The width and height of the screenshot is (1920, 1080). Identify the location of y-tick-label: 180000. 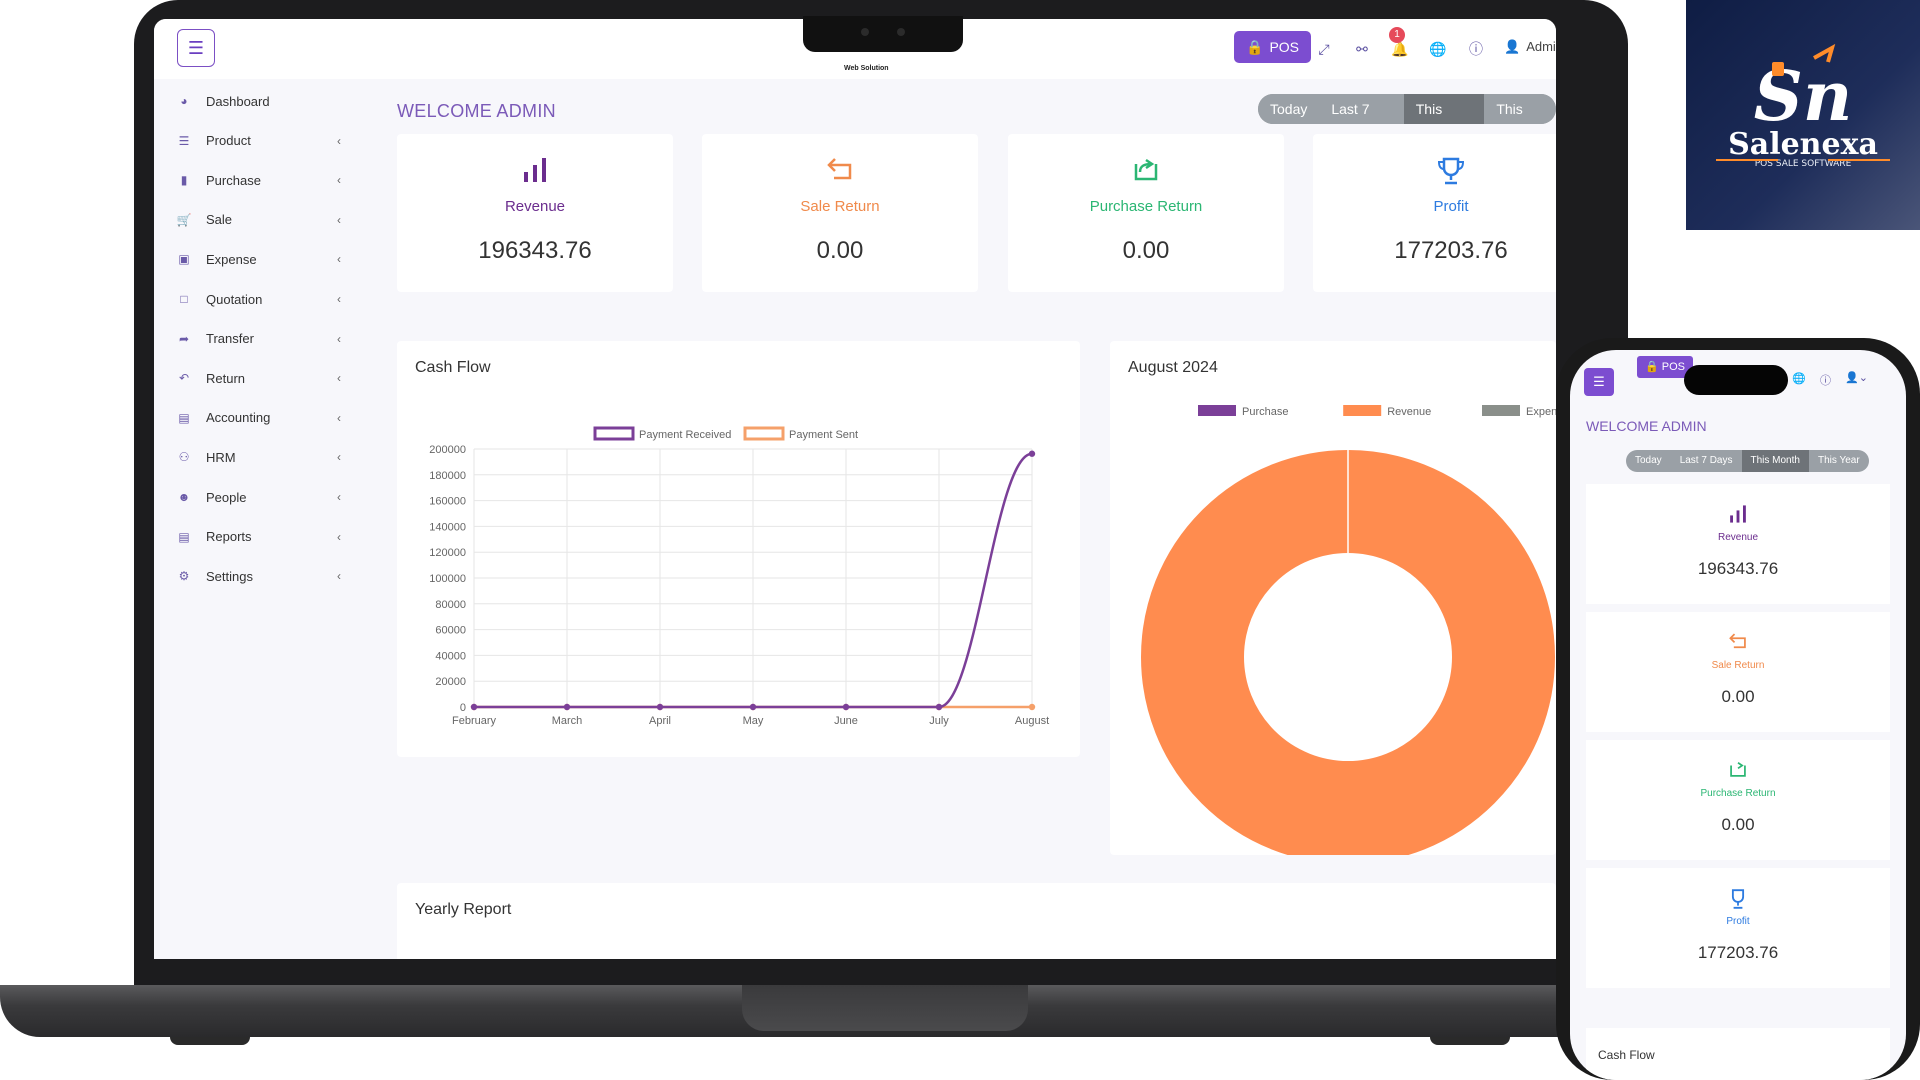
(447, 476).